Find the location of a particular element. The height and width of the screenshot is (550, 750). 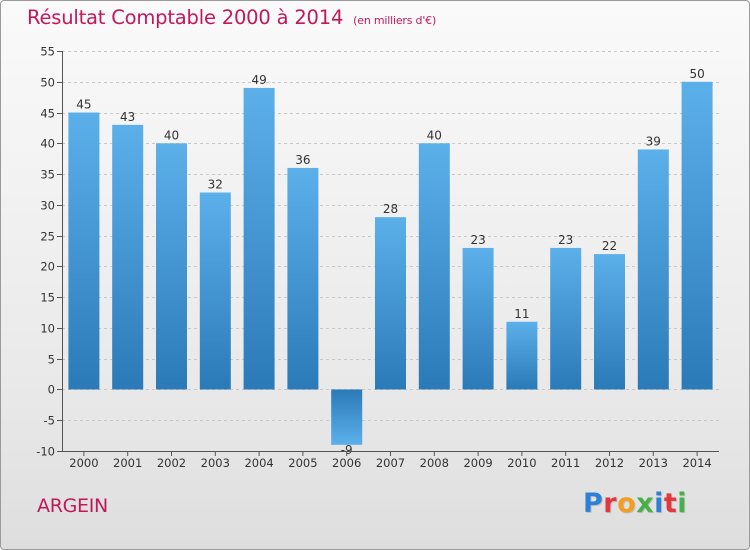

bar-2008 is located at coordinates (434, 266).